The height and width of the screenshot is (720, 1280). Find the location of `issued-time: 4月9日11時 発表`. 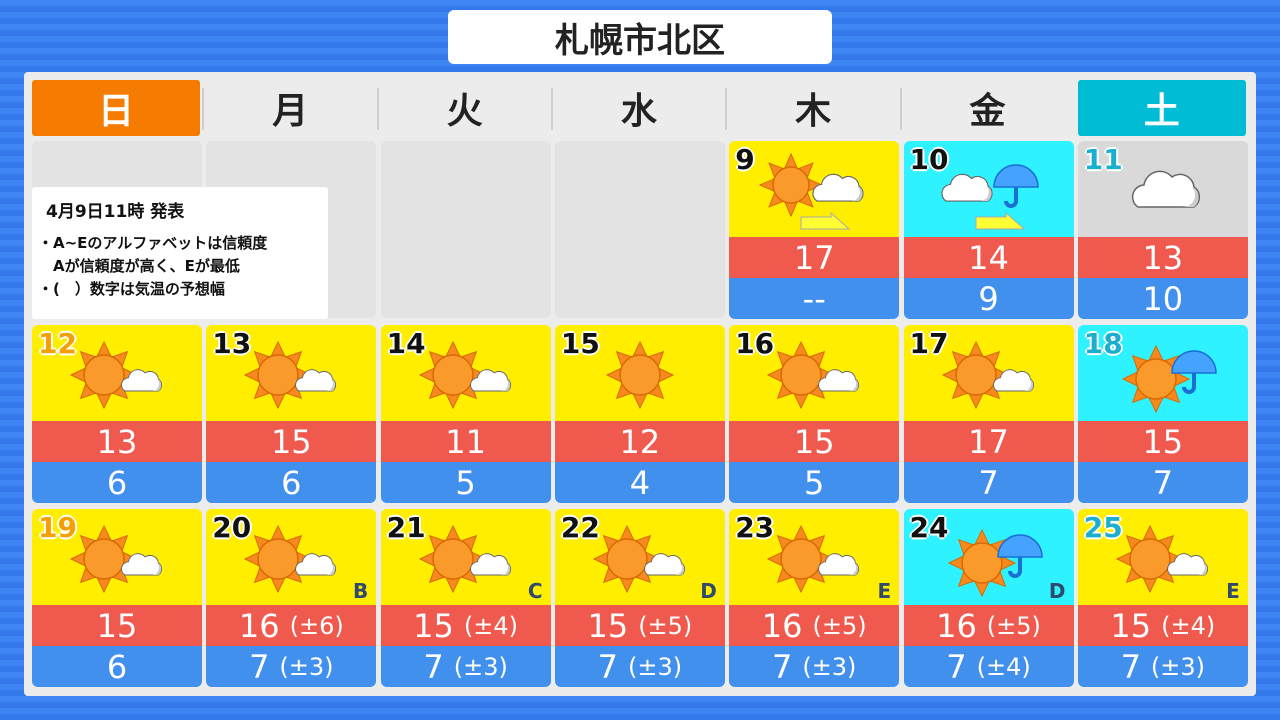

issued-time: 4月9日11時 発表 is located at coordinates (115, 212).